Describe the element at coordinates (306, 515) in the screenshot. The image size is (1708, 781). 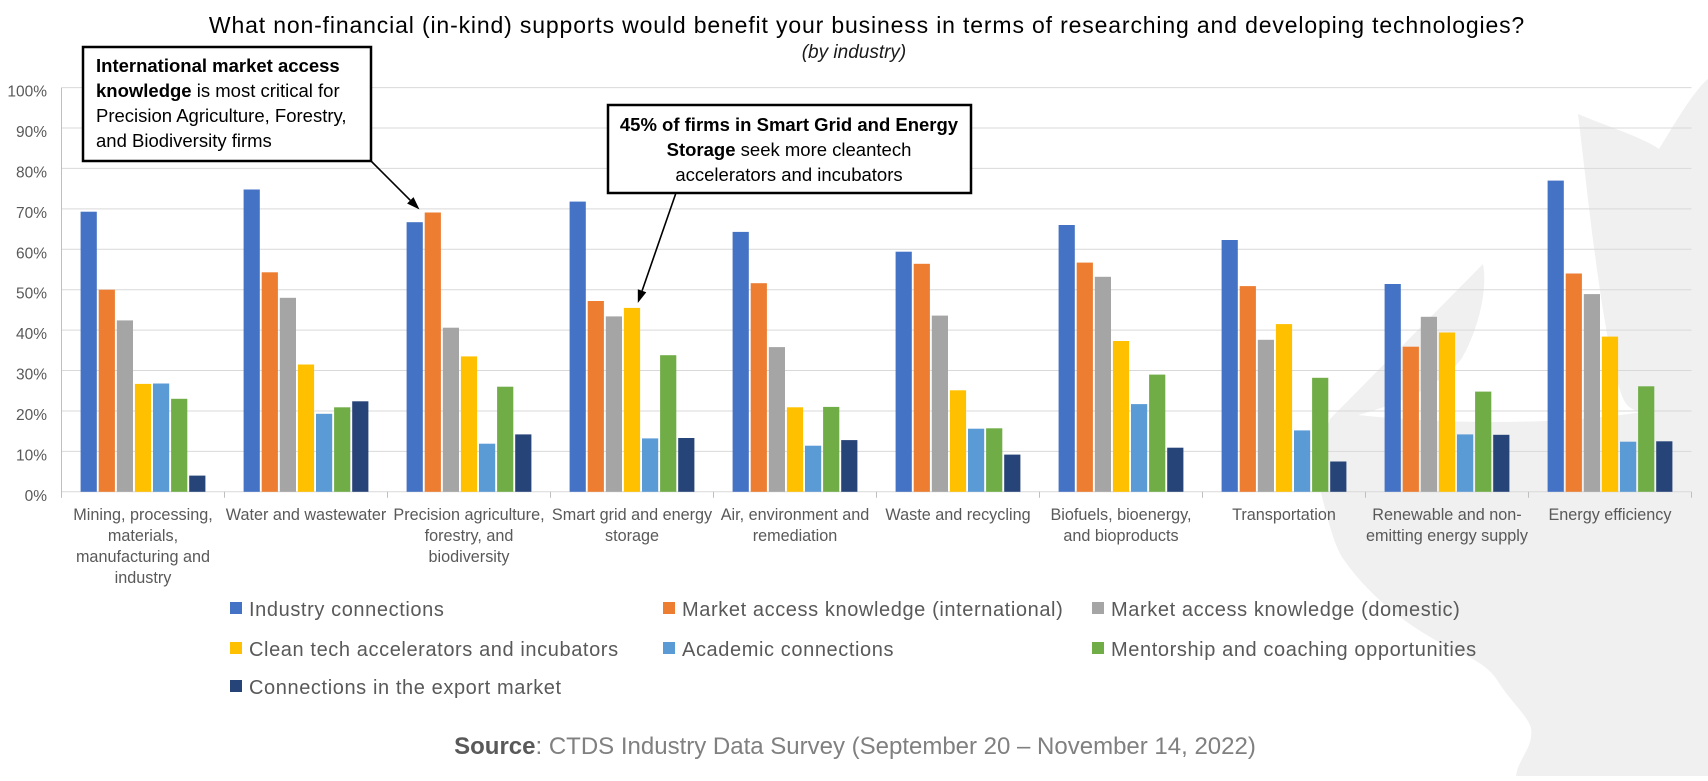
I see `svg-text: Water and wastewater` at that location.